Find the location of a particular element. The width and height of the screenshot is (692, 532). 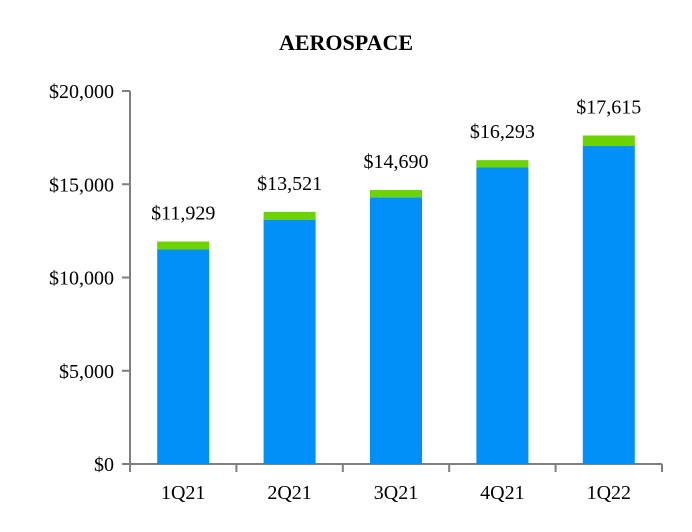

data-label: $13,521 is located at coordinates (289, 184).